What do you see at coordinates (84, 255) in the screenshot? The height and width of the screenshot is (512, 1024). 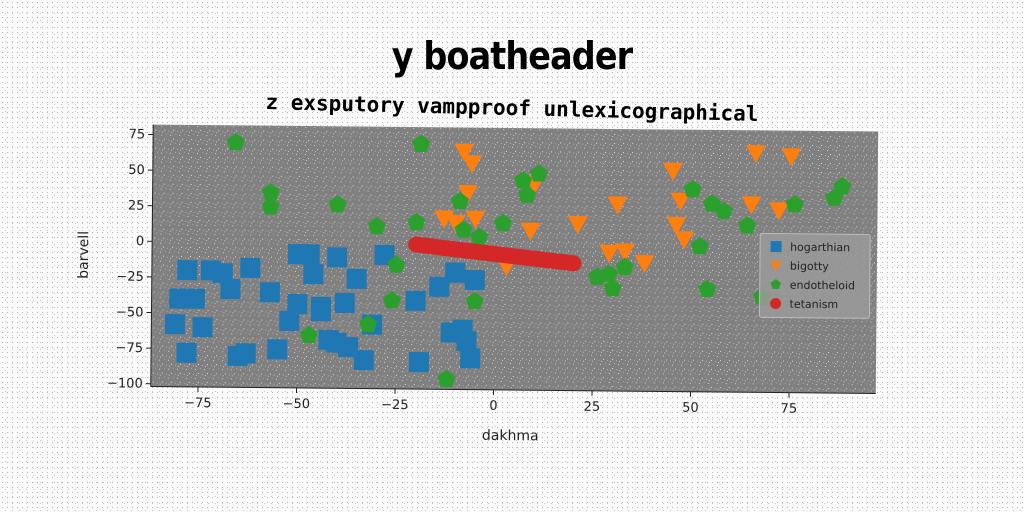 I see `y-axis-label: barvell` at bounding box center [84, 255].